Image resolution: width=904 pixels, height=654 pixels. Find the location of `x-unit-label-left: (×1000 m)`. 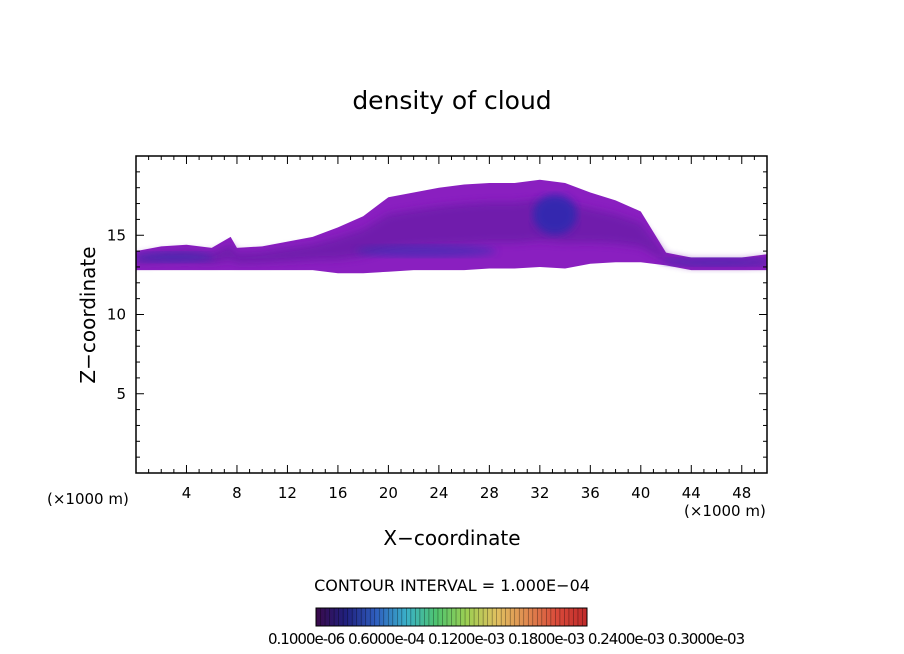

x-unit-label-left: (×1000 m) is located at coordinates (88, 499).